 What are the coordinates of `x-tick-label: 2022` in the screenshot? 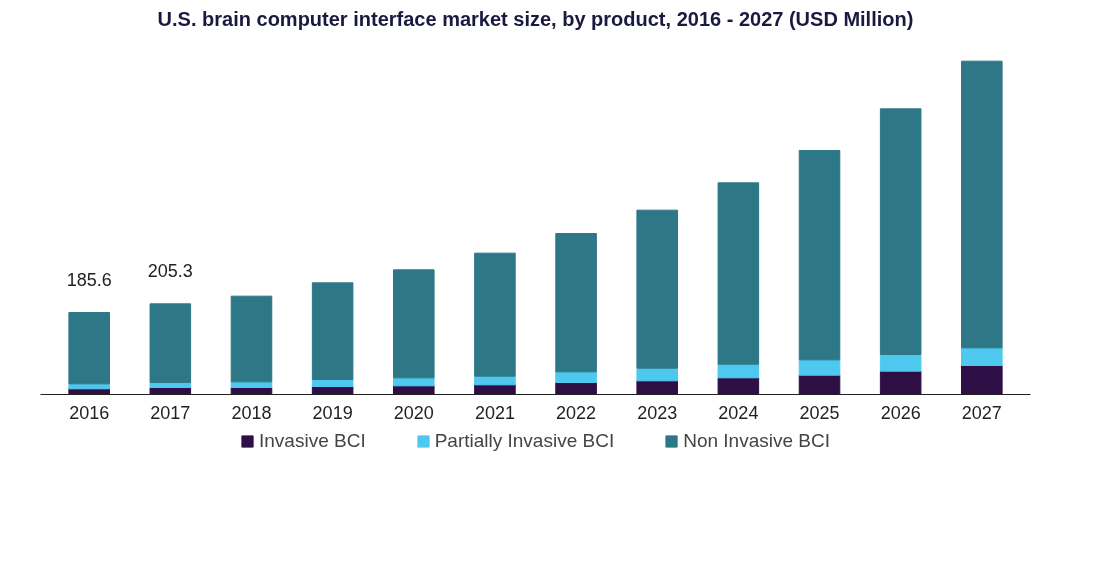 It's located at (576, 412).